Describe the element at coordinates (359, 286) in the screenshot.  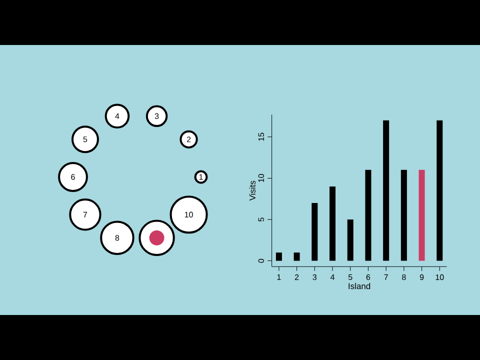
I see `x-axis-title: Island` at that location.